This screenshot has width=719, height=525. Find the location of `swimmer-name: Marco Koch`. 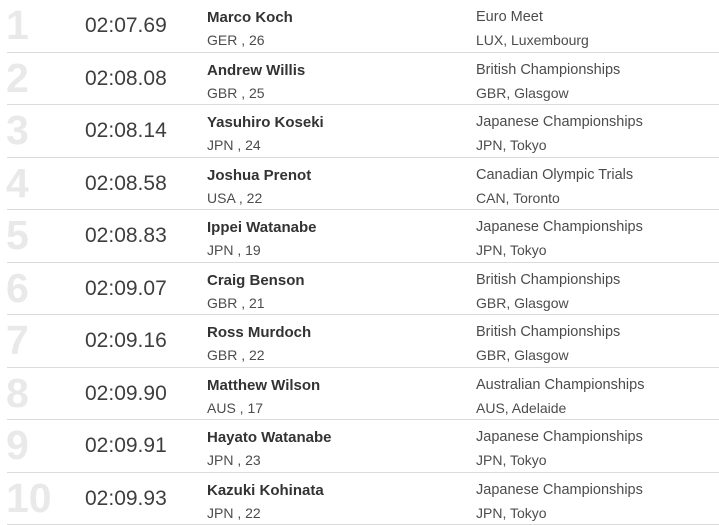

swimmer-name: Marco Koch is located at coordinates (250, 17).